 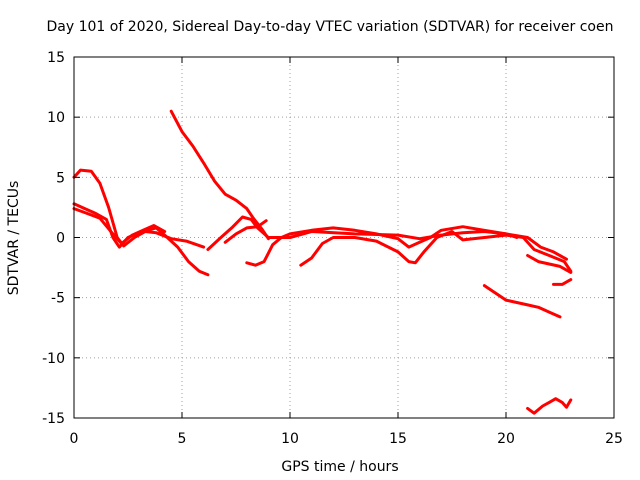 What do you see at coordinates (53, 419) in the screenshot?
I see `y-tick-label: -15` at bounding box center [53, 419].